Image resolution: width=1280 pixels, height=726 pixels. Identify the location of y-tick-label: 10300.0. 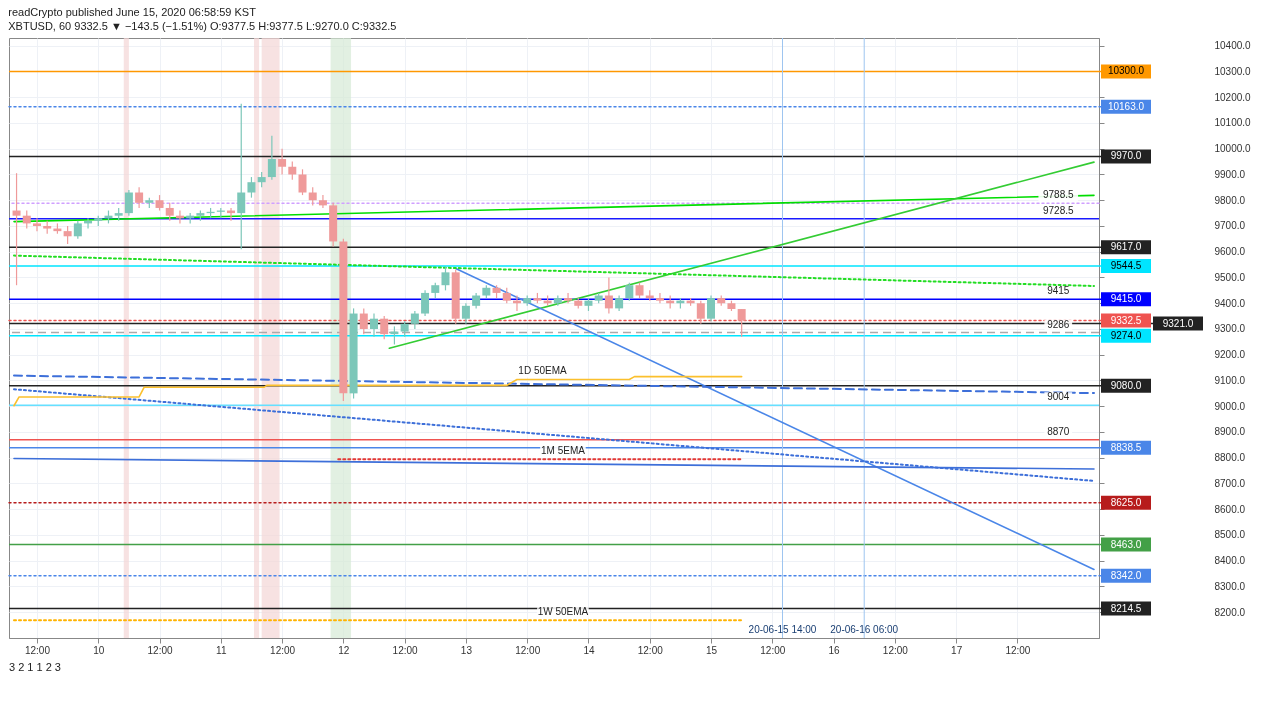
(1233, 71).